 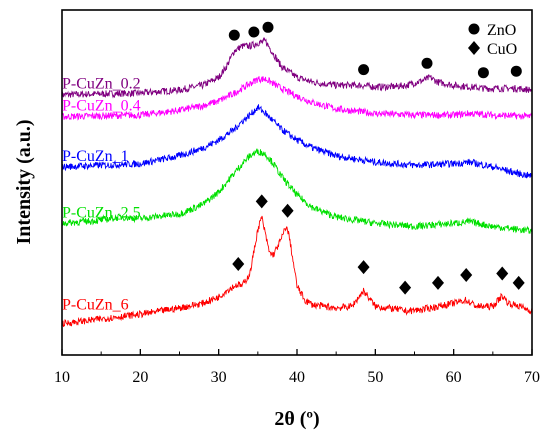 I want to click on x-tick-label-5: 60, so click(x=454, y=377).